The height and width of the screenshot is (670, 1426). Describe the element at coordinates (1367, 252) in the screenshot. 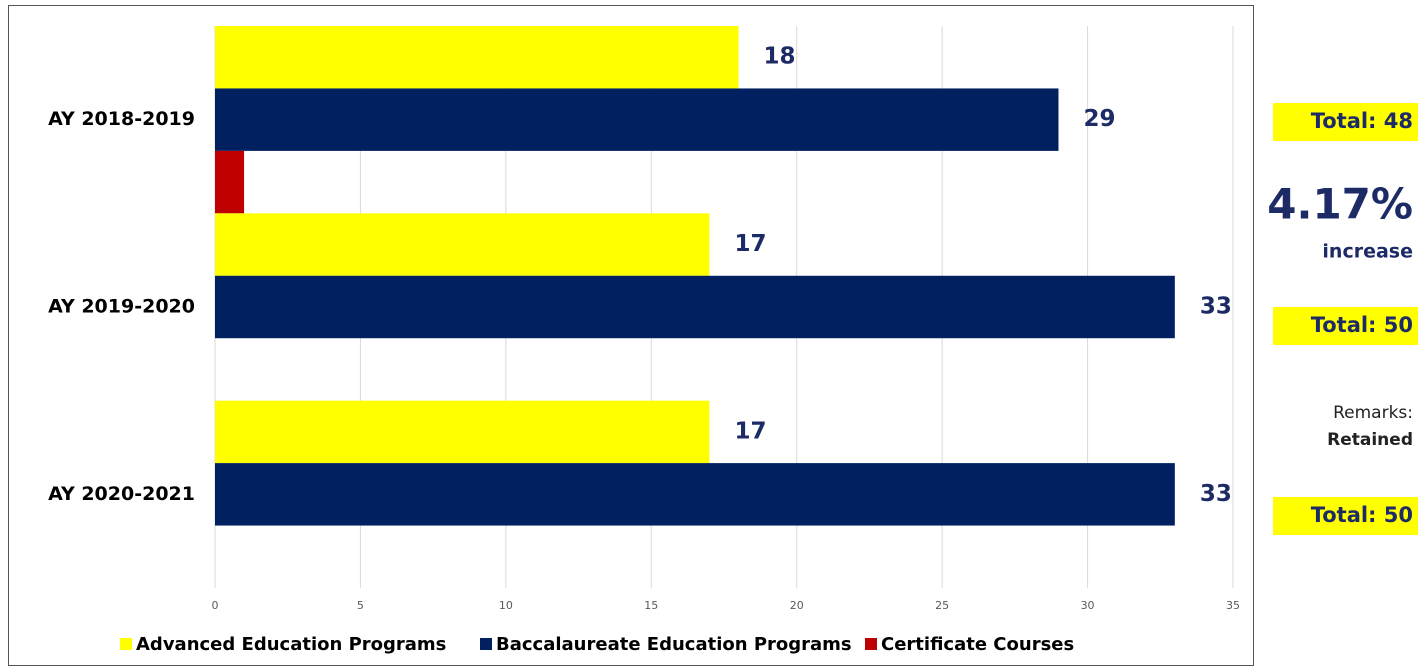

I see `annotation: increase` at that location.